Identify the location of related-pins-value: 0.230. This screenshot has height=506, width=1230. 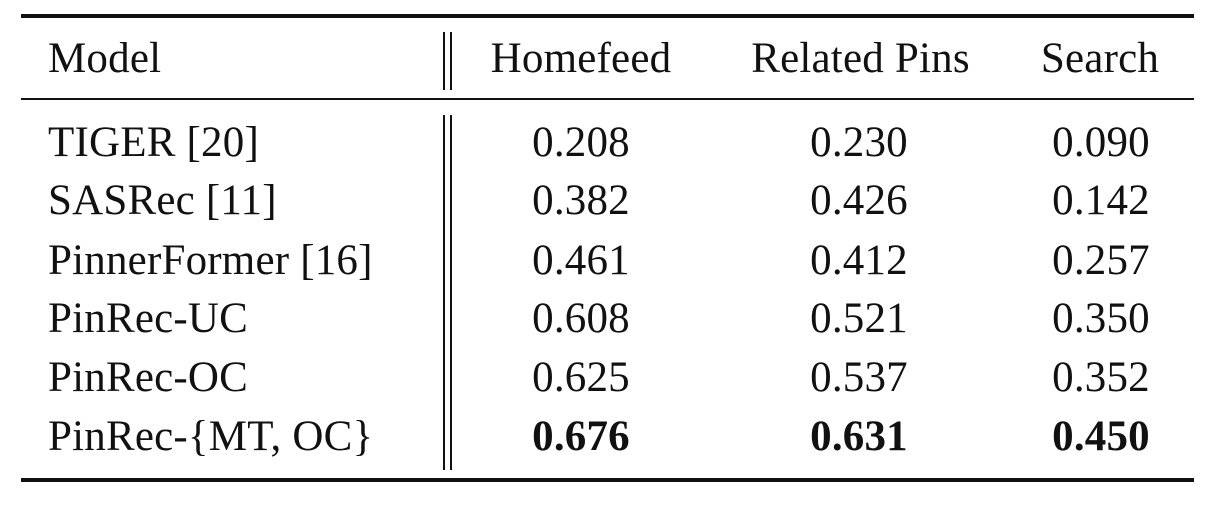
(859, 142).